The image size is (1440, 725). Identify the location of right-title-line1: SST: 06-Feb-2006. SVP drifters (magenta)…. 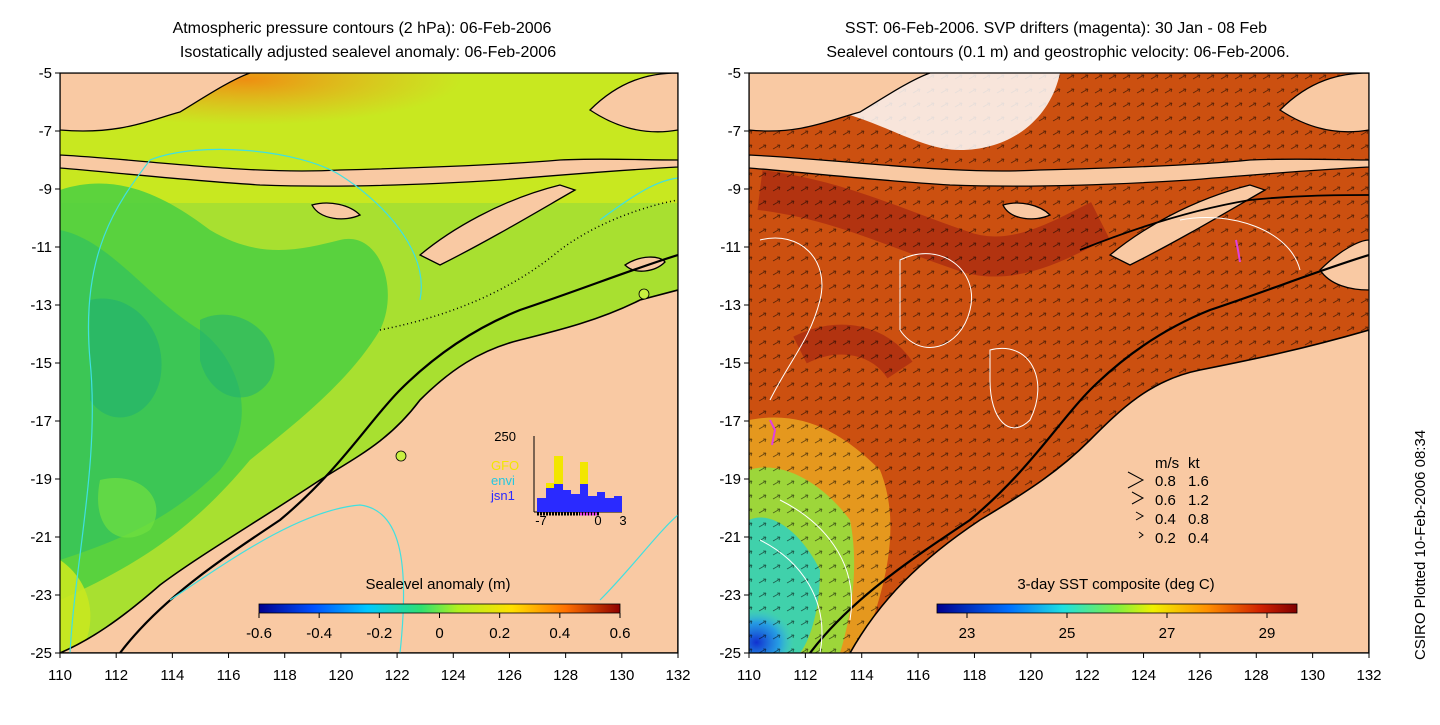
(1056, 28).